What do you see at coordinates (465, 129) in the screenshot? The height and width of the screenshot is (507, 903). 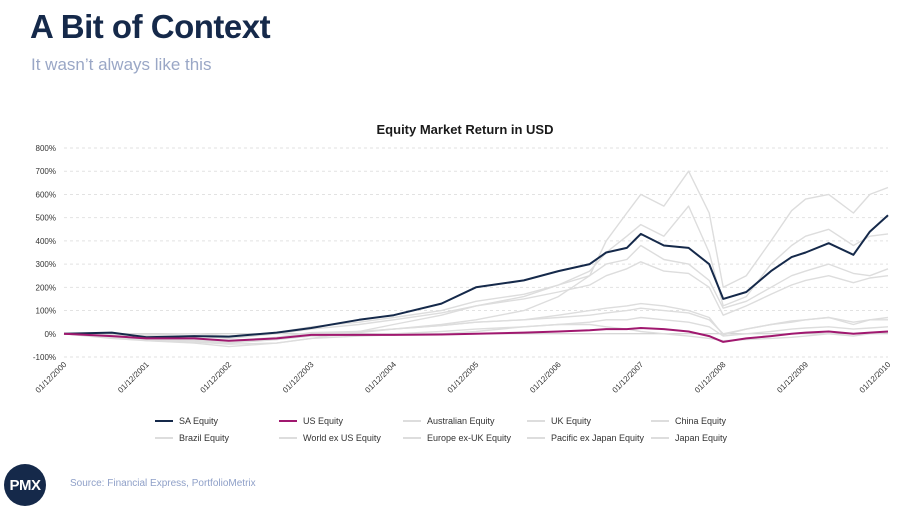 I see `chart-title: Equity Market Return in USD` at bounding box center [465, 129].